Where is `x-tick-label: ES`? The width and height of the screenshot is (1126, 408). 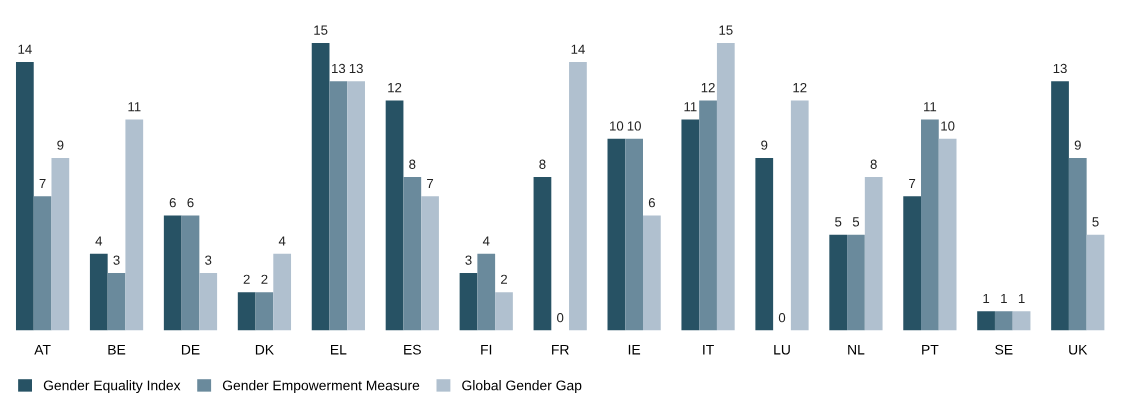
x-tick-label: ES is located at coordinates (412, 349).